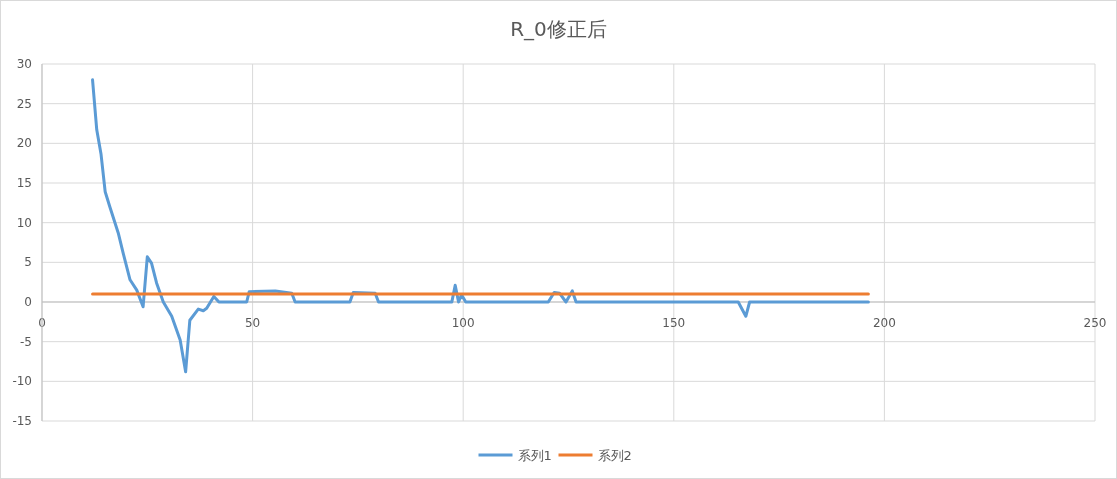 The height and width of the screenshot is (479, 1117). I want to click on y-tick-label: -5, so click(26, 341).